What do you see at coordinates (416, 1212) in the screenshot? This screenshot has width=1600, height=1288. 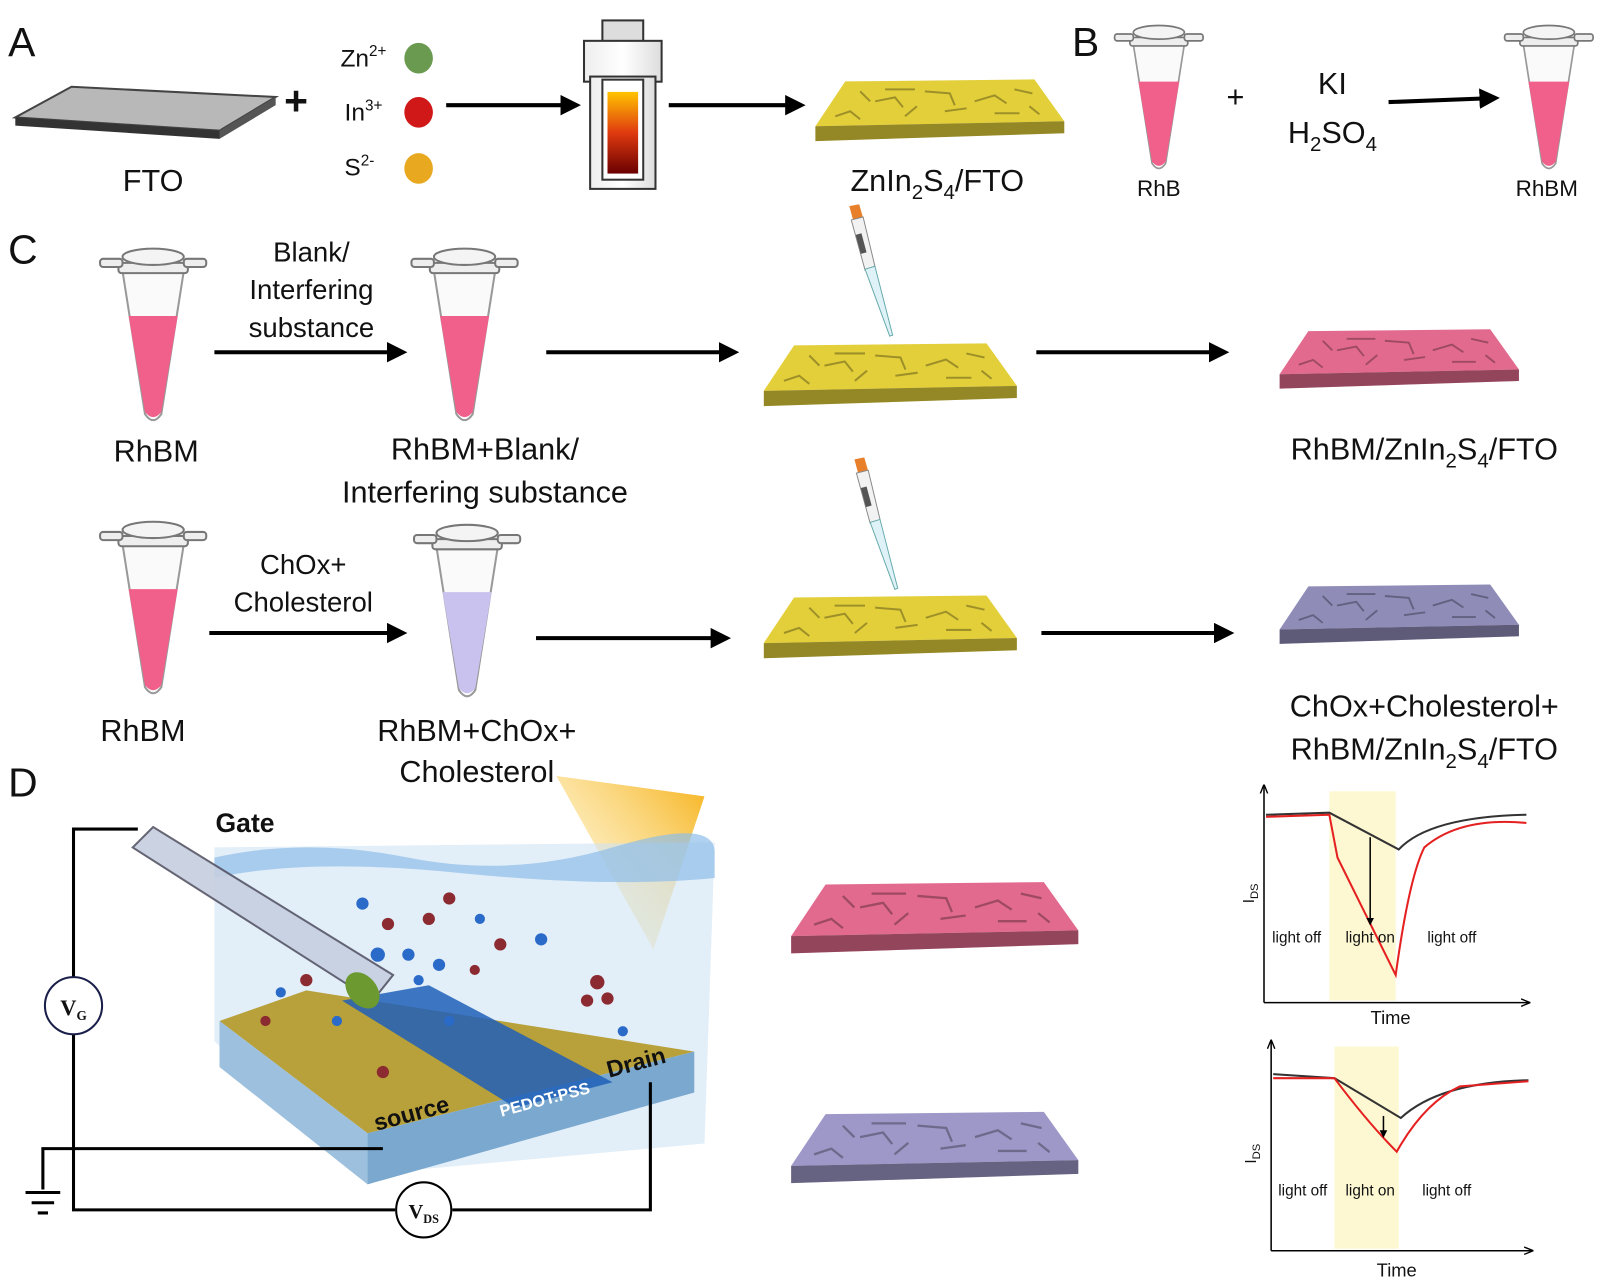 I see `text-part: V` at bounding box center [416, 1212].